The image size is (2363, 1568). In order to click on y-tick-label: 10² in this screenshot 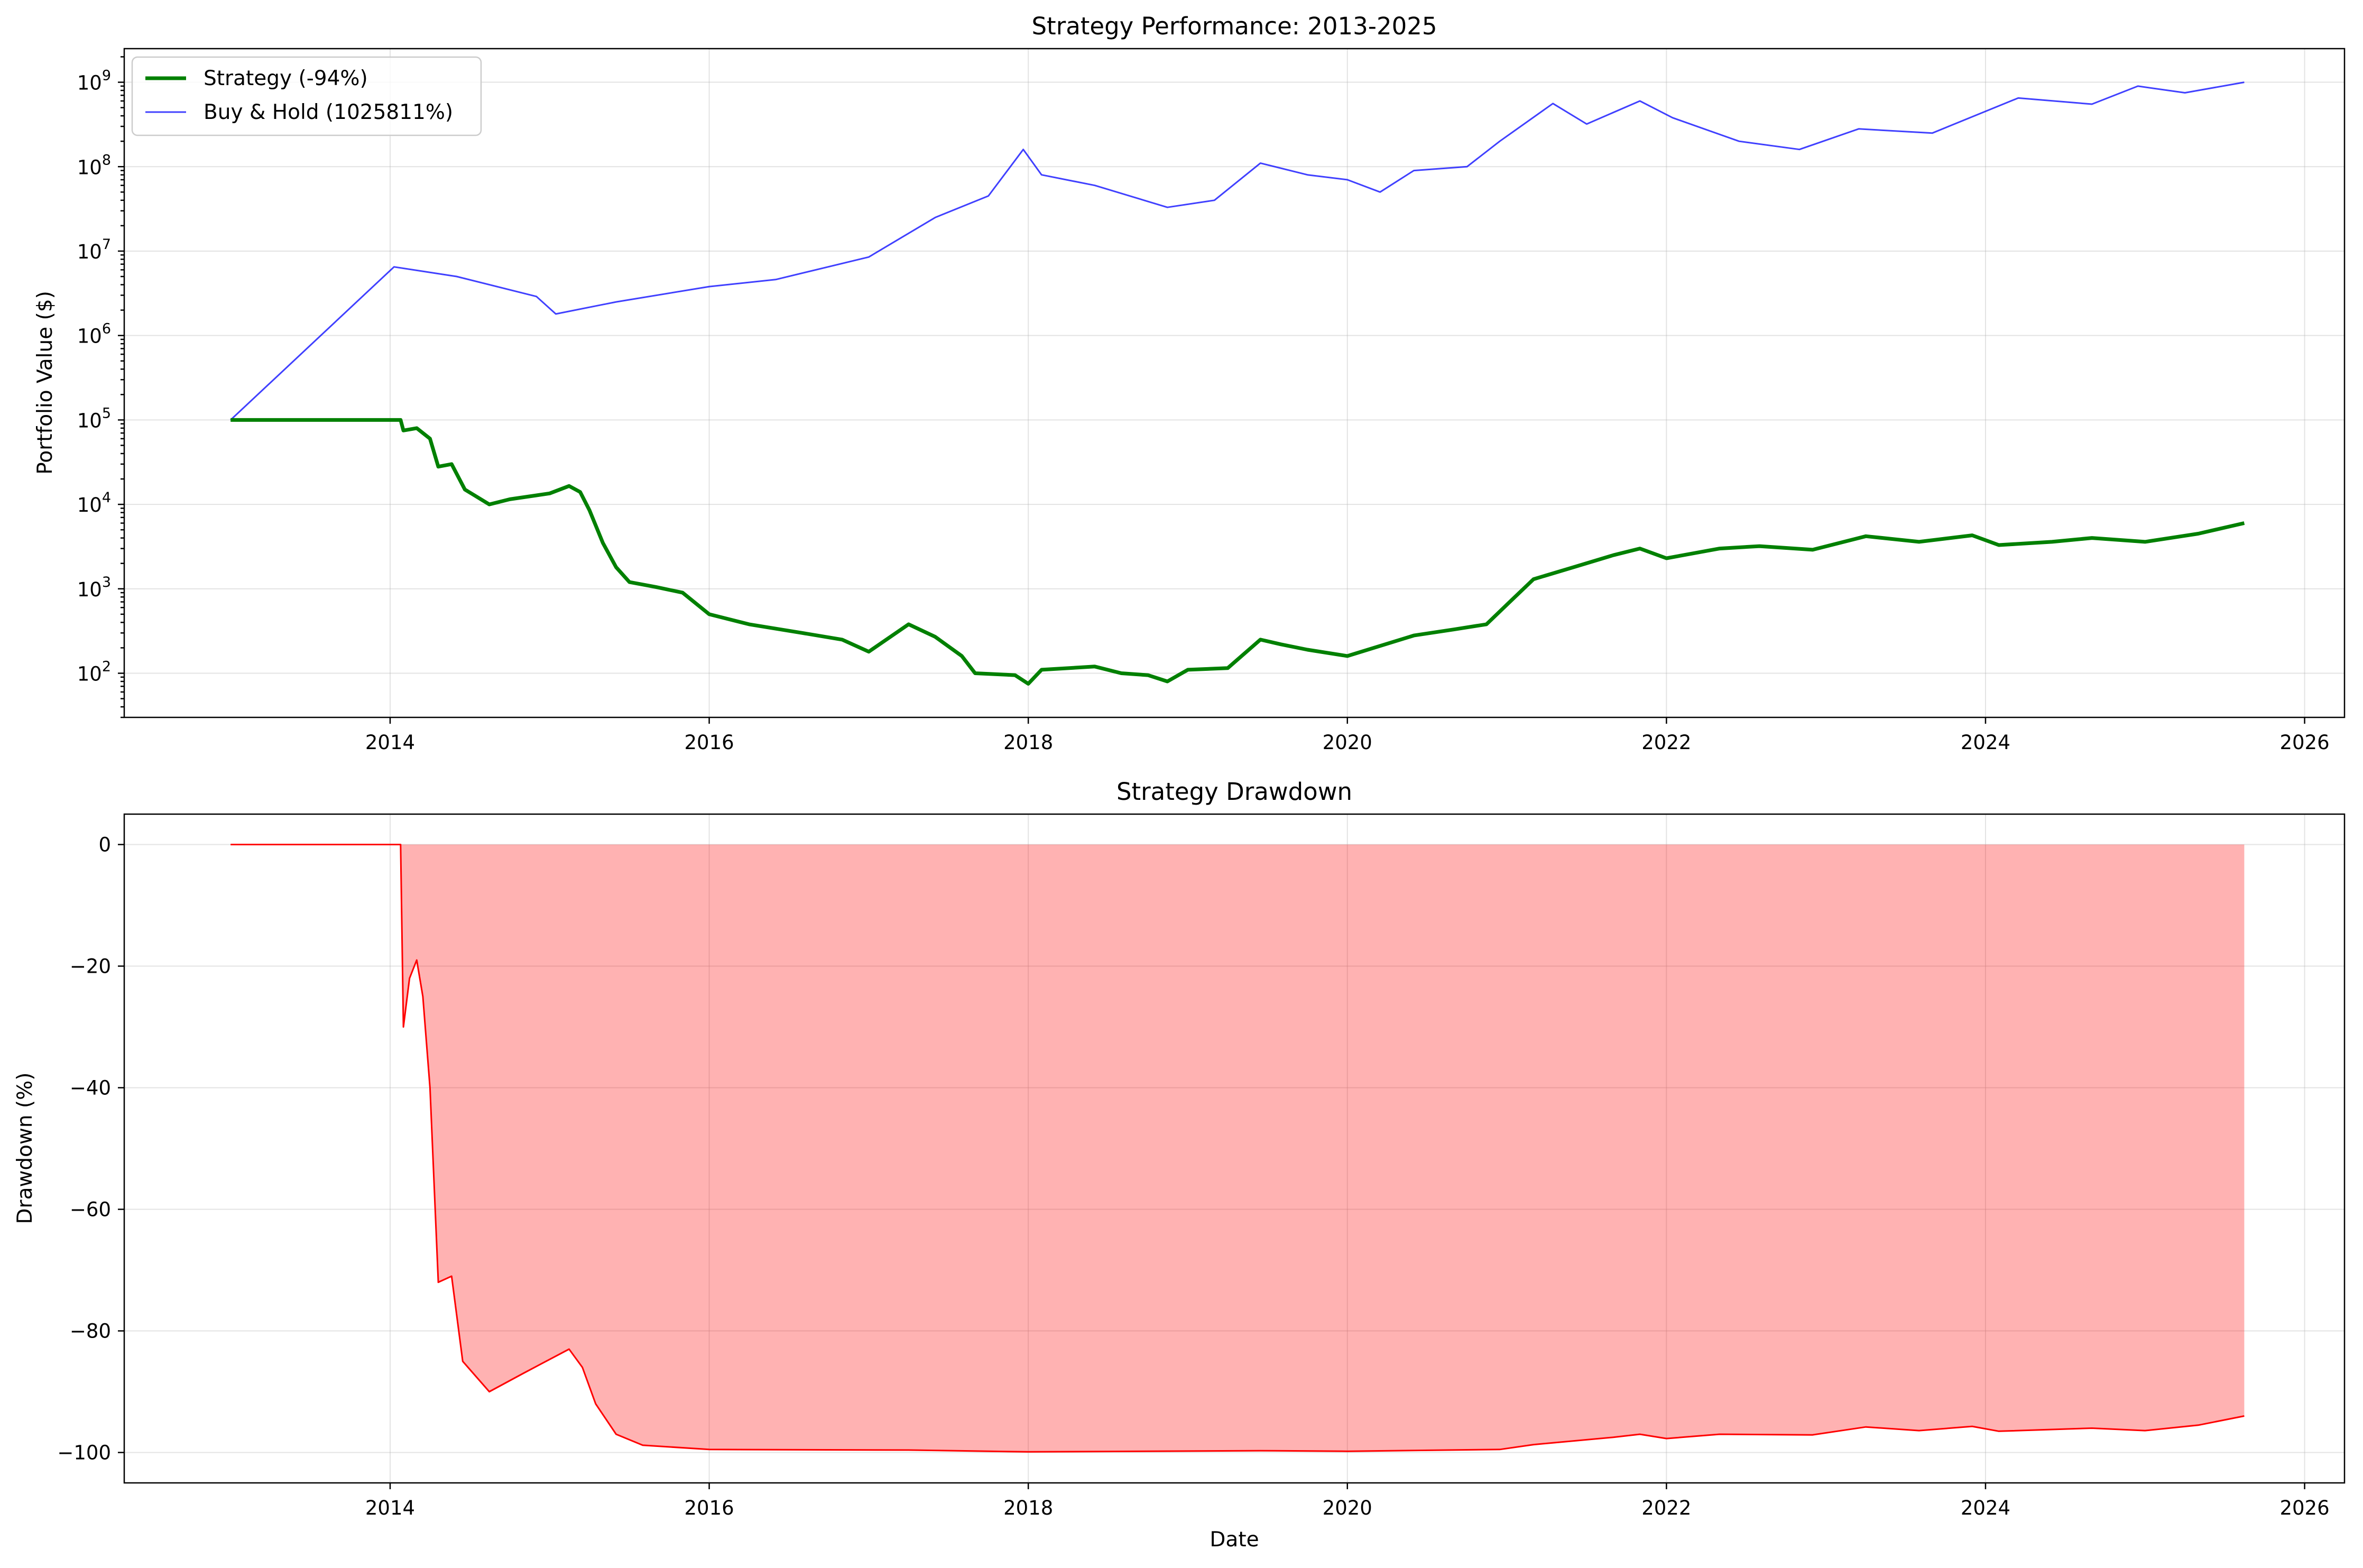, I will do `click(94, 671)`.